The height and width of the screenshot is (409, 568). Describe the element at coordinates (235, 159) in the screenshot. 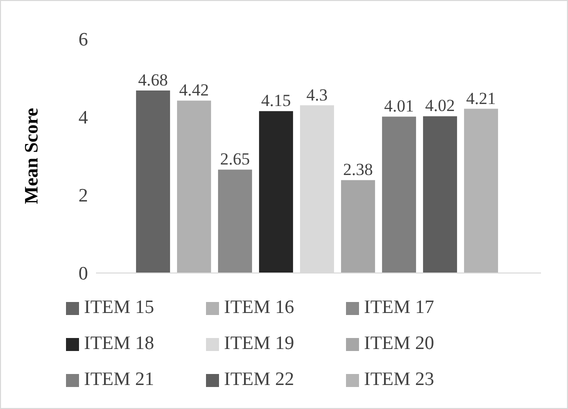

I see `data-label: 2.65` at that location.